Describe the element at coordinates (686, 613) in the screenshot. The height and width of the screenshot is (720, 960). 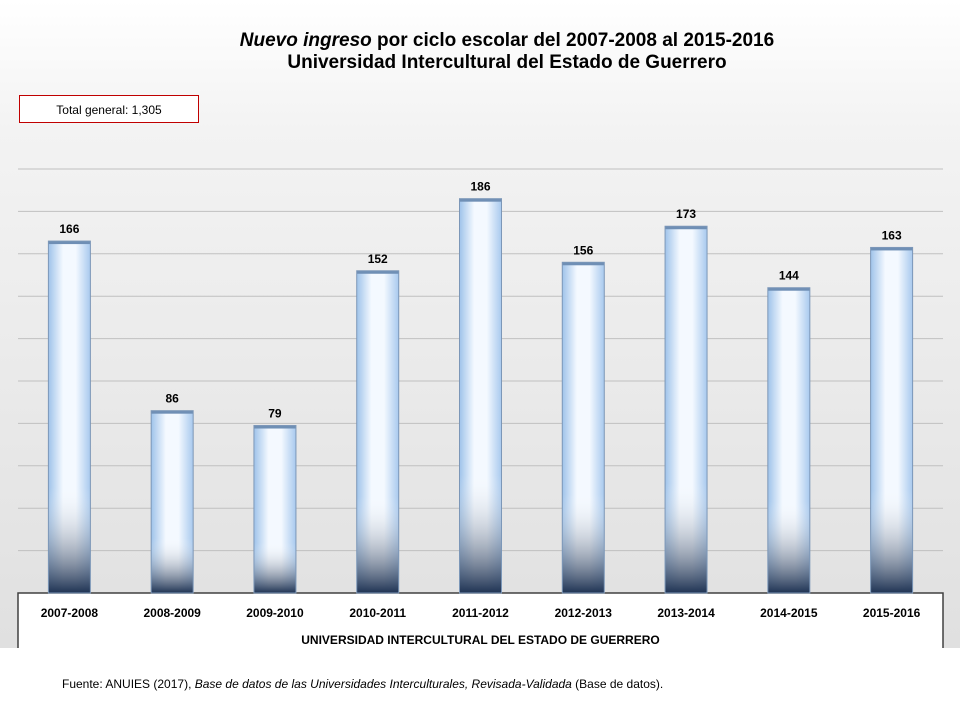
I see `x-tick-label: 2013-2014` at that location.